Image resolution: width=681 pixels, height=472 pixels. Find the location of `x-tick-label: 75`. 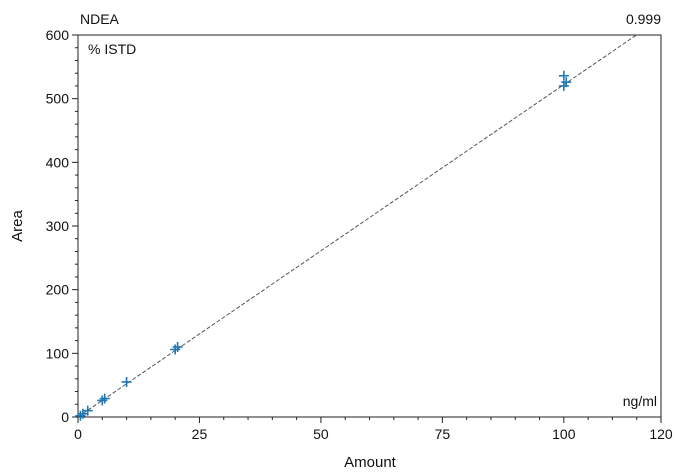

x-tick-label: 75 is located at coordinates (443, 434).